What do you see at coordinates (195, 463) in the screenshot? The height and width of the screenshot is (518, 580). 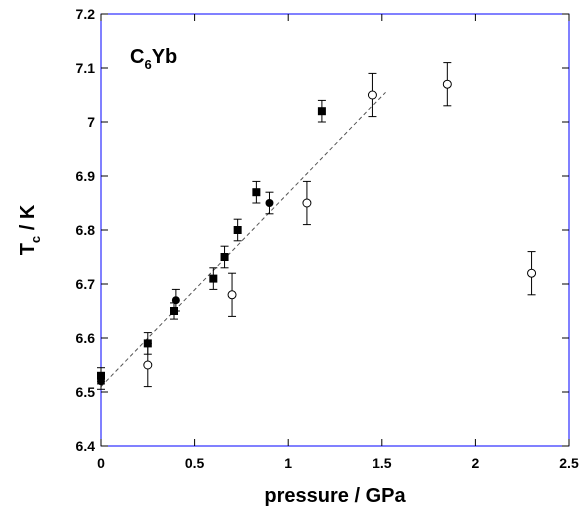 I see `x-tick-label: 0.5` at bounding box center [195, 463].